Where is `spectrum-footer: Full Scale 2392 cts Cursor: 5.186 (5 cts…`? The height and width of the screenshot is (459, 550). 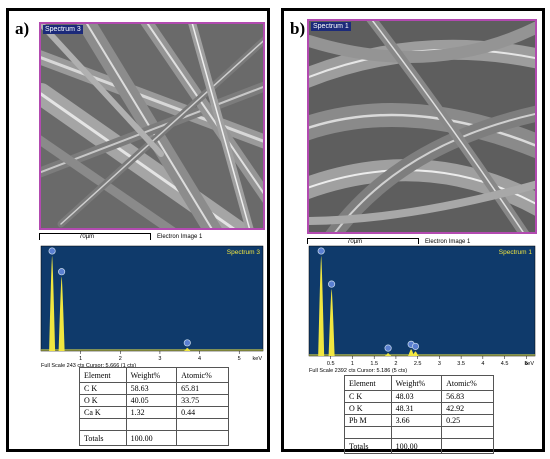 spectrum-footer: Full Scale 2392 cts Cursor: 5.186 (5 cts… is located at coordinates (358, 371).